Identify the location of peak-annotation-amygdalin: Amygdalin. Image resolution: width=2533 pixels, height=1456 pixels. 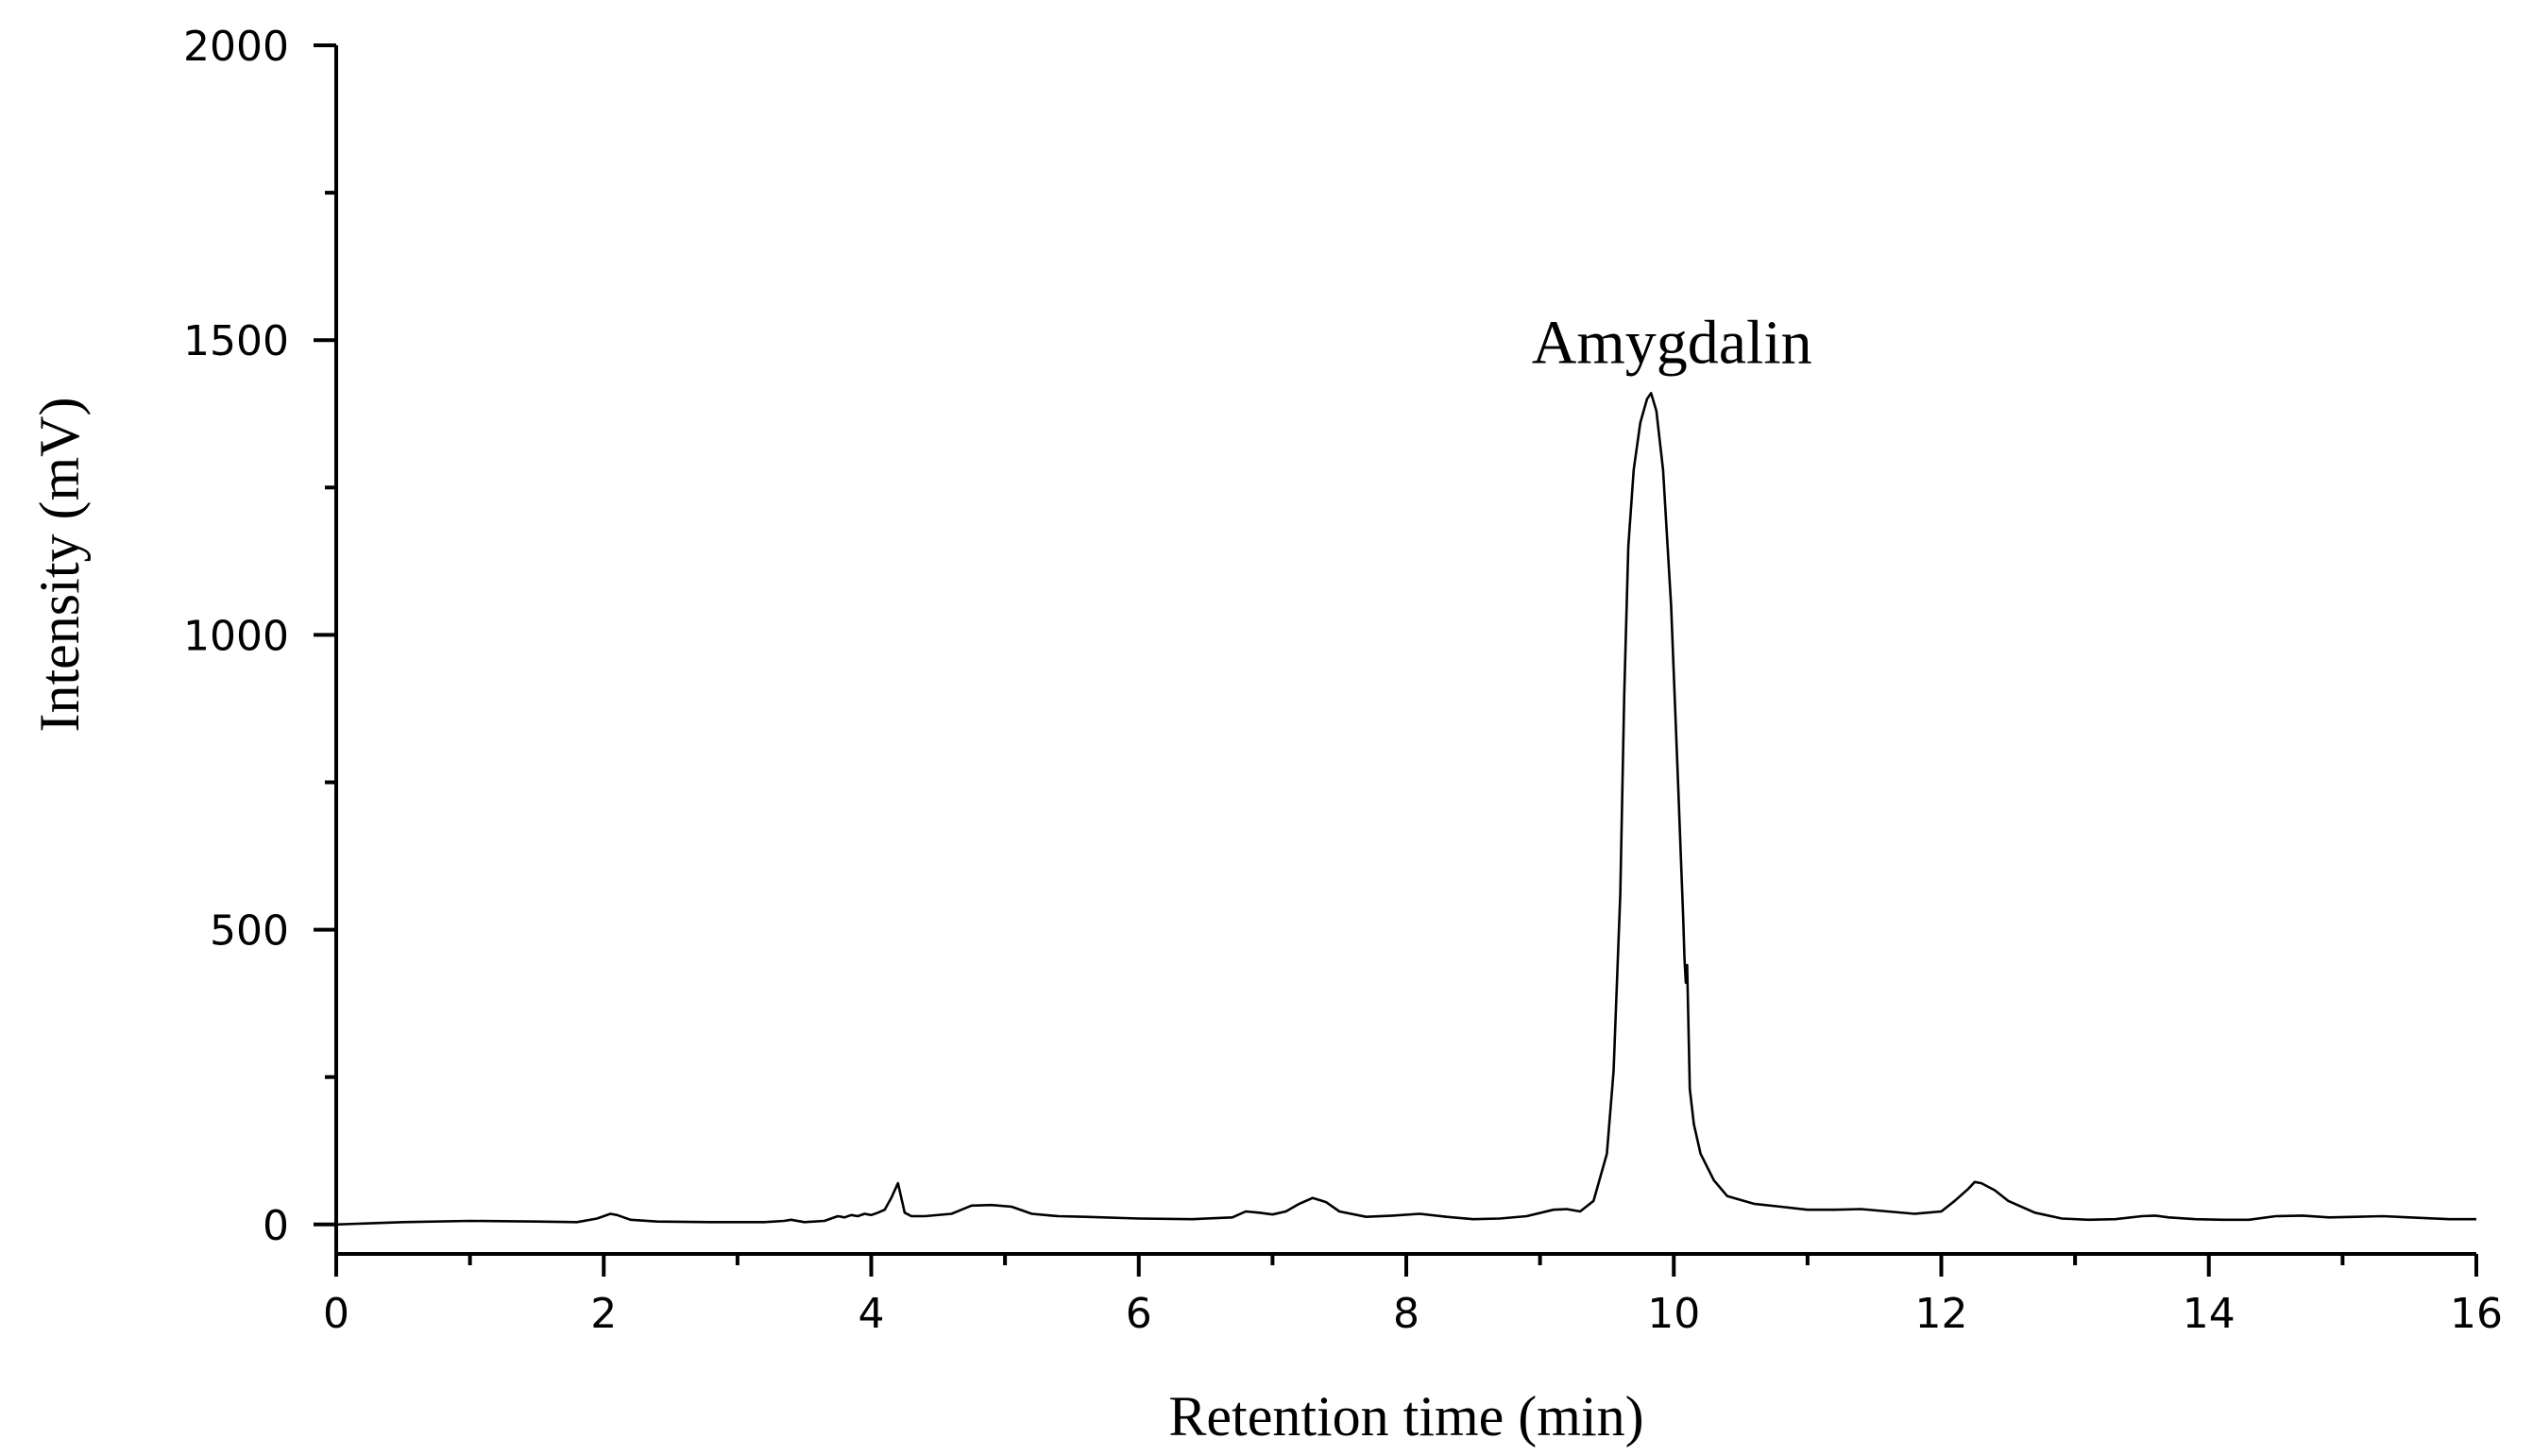
(1672, 342).